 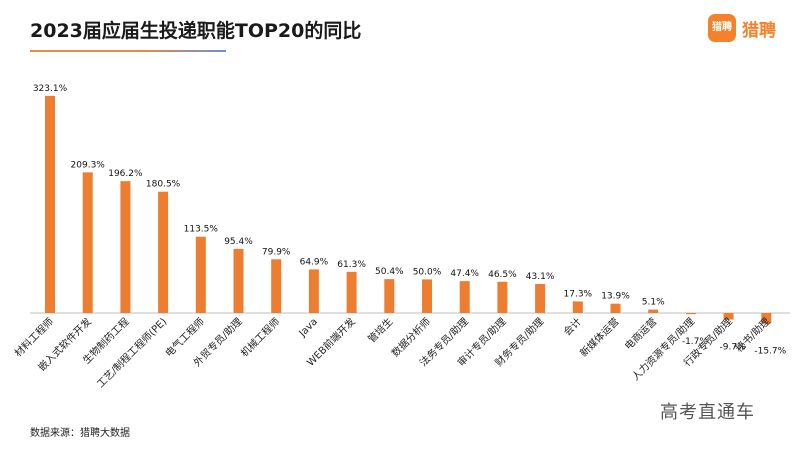 I want to click on logo-text: 猎聘, so click(x=759, y=31).